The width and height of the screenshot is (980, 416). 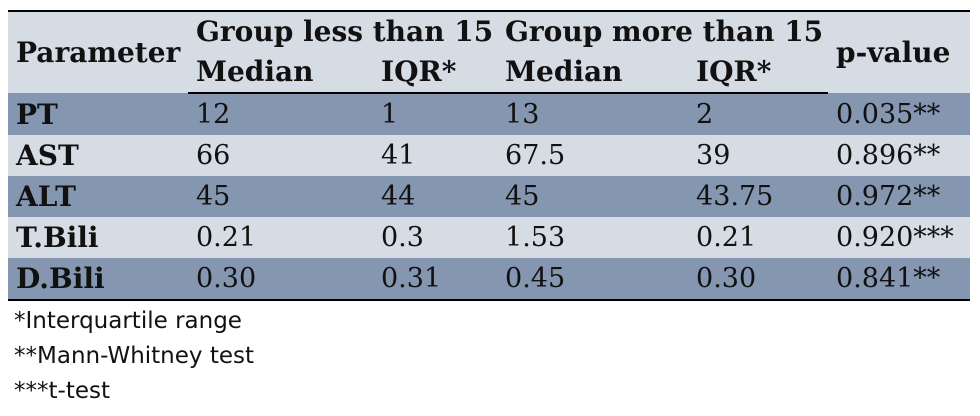 What do you see at coordinates (758, 196) in the screenshot?
I see `cell-iqr-more: 43.75` at bounding box center [758, 196].